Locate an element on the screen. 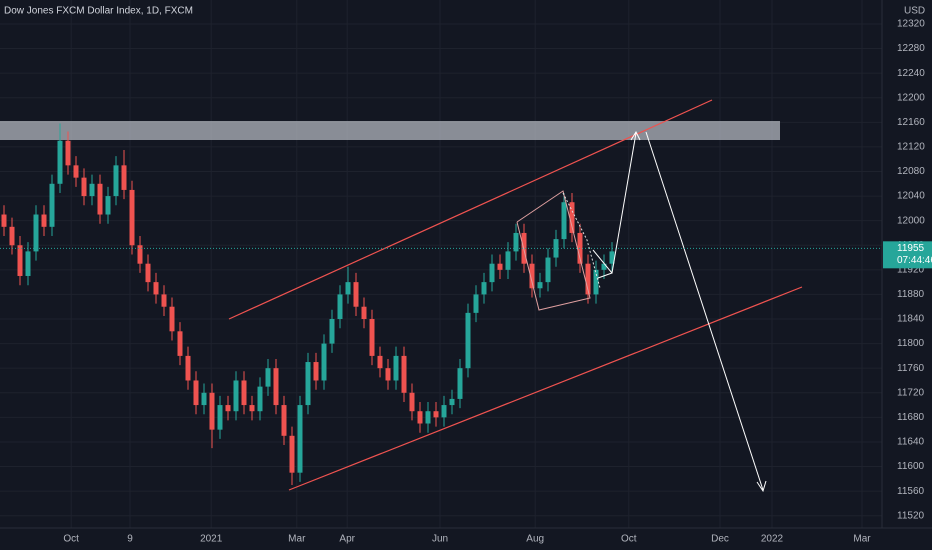  y-tick-label: 12320 is located at coordinates (911, 24).